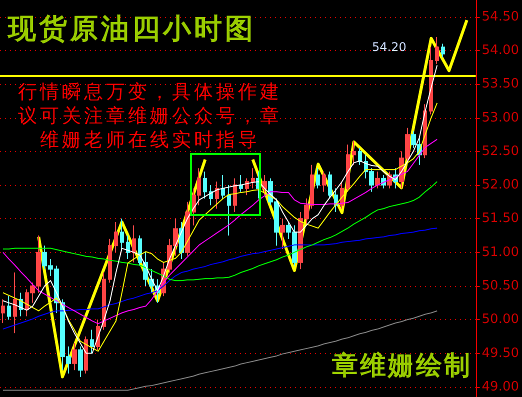 This screenshot has height=397, width=522. I want to click on y-tick-label: 54.50, so click(500, 16).